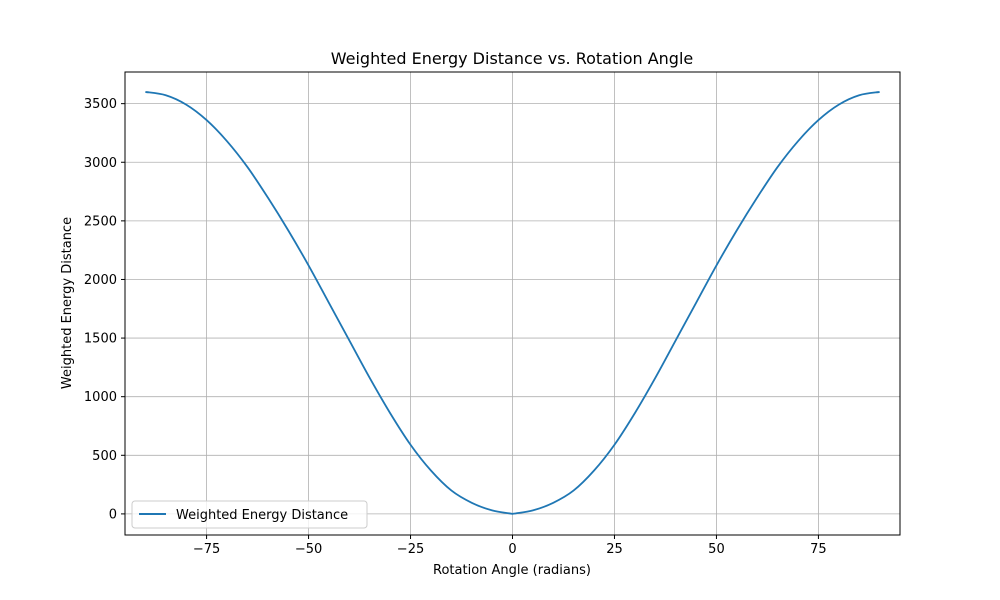 Image resolution: width=1000 pixels, height=600 pixels. What do you see at coordinates (67, 303) in the screenshot?
I see `y-axis-label: Weighted Energy Distance` at bounding box center [67, 303].